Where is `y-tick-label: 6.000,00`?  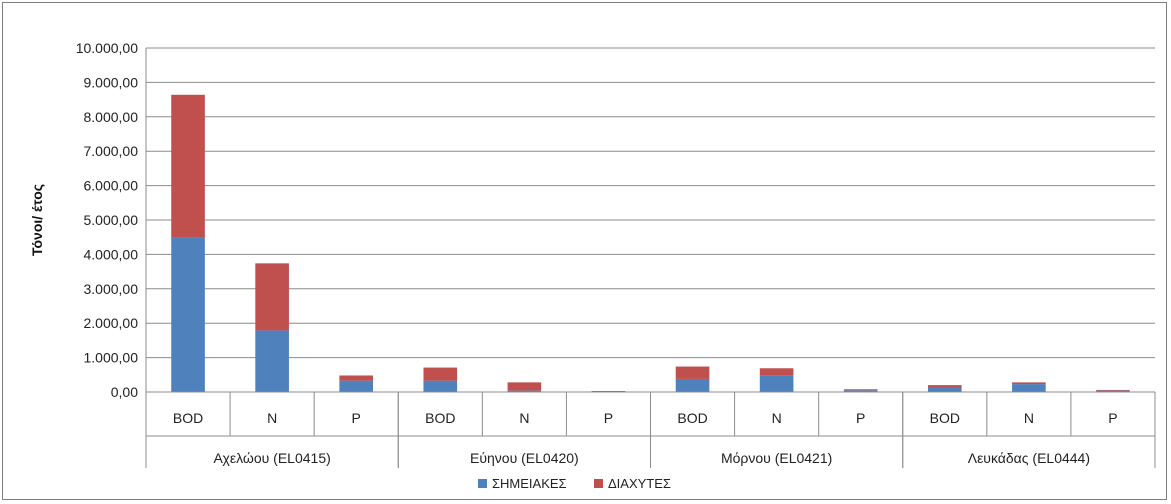 y-tick-label: 6.000,00 is located at coordinates (111, 186).